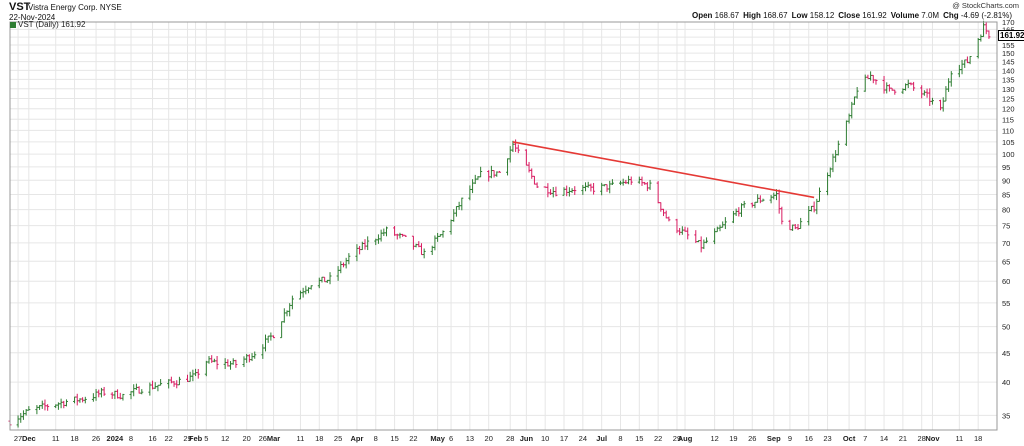 The height and width of the screenshot is (446, 1024). Describe the element at coordinates (52, 24) in the screenshot. I see `legend-label: VST (Daily) 161.92` at that location.